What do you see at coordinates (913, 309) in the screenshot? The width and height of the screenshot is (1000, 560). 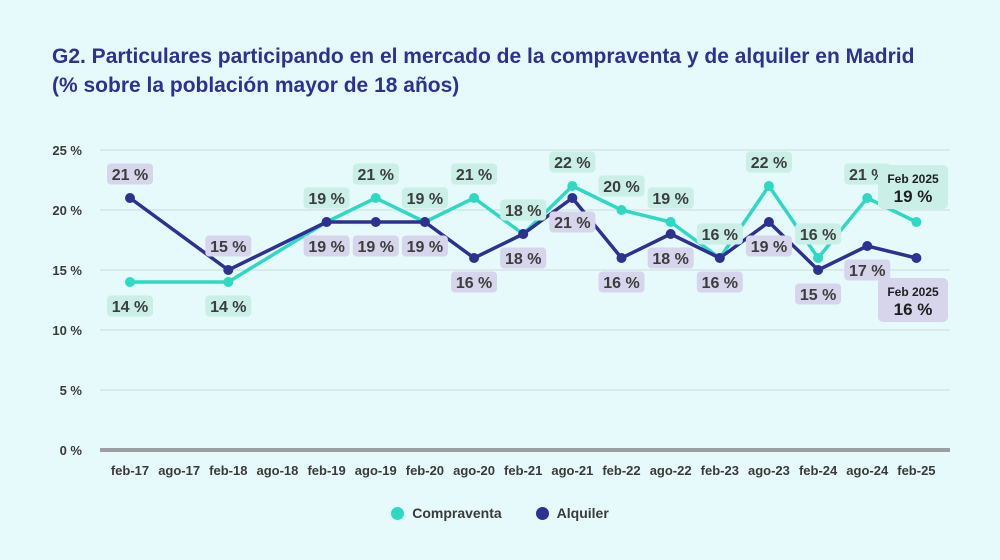 I see `end-annotation-alquiler-value: 16 %` at bounding box center [913, 309].